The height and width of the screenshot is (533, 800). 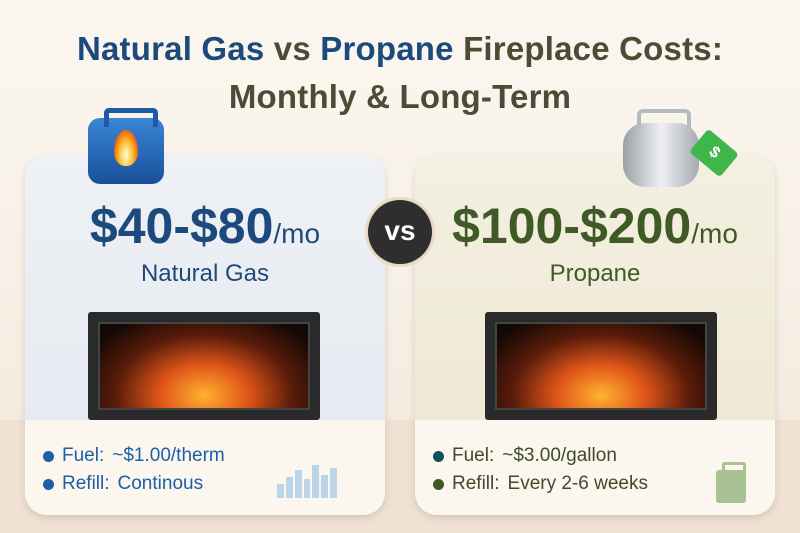 I want to click on bar-chart-icon, so click(x=307, y=480).